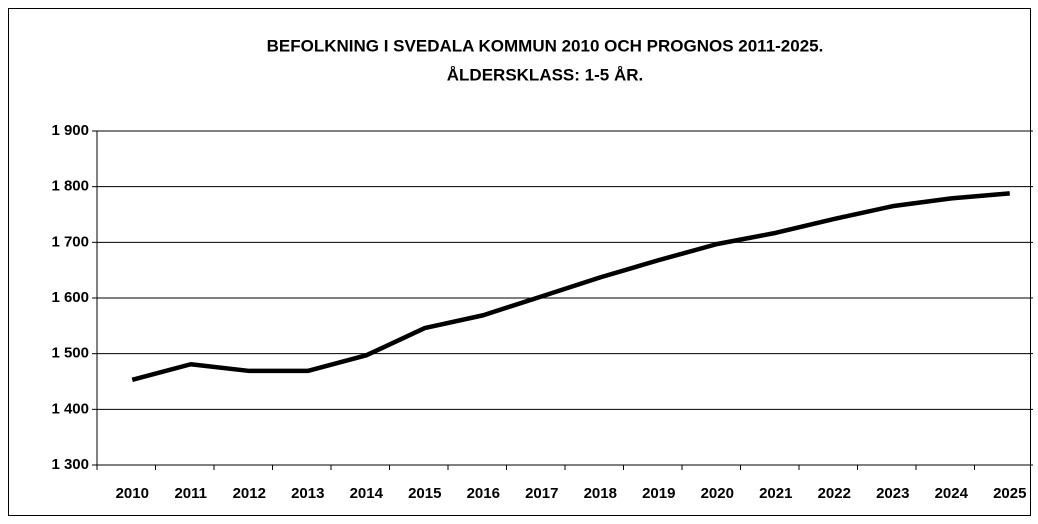 The image size is (1038, 524). What do you see at coordinates (190, 493) in the screenshot?
I see `x-tick-label: 2011` at bounding box center [190, 493].